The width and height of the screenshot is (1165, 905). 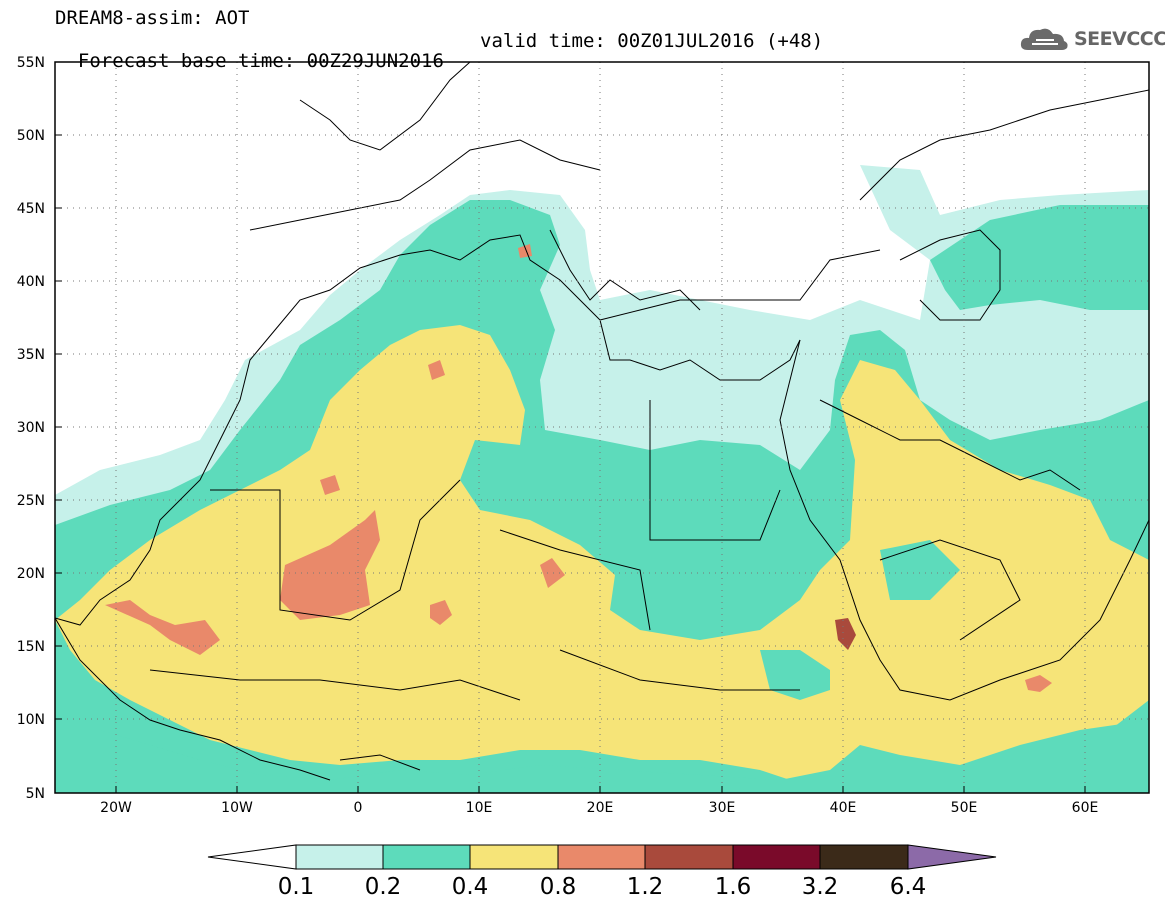 I want to click on colorbar-label: 0.4, so click(x=470, y=887).